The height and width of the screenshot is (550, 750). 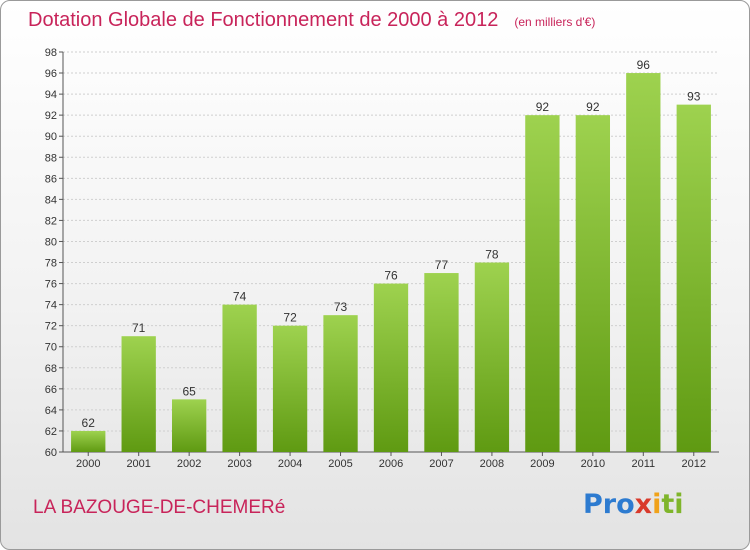 I want to click on value-label-2009: 92, so click(x=543, y=107).